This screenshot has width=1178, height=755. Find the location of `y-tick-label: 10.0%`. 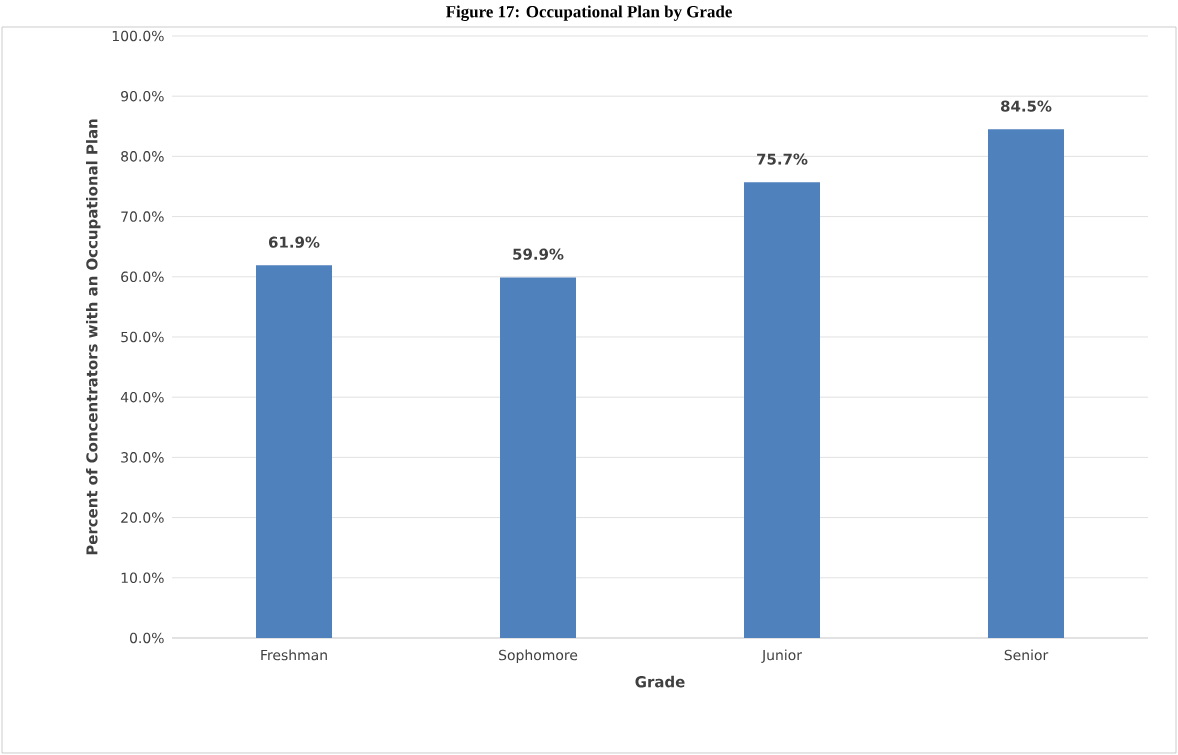

y-tick-label: 10.0% is located at coordinates (142, 578).